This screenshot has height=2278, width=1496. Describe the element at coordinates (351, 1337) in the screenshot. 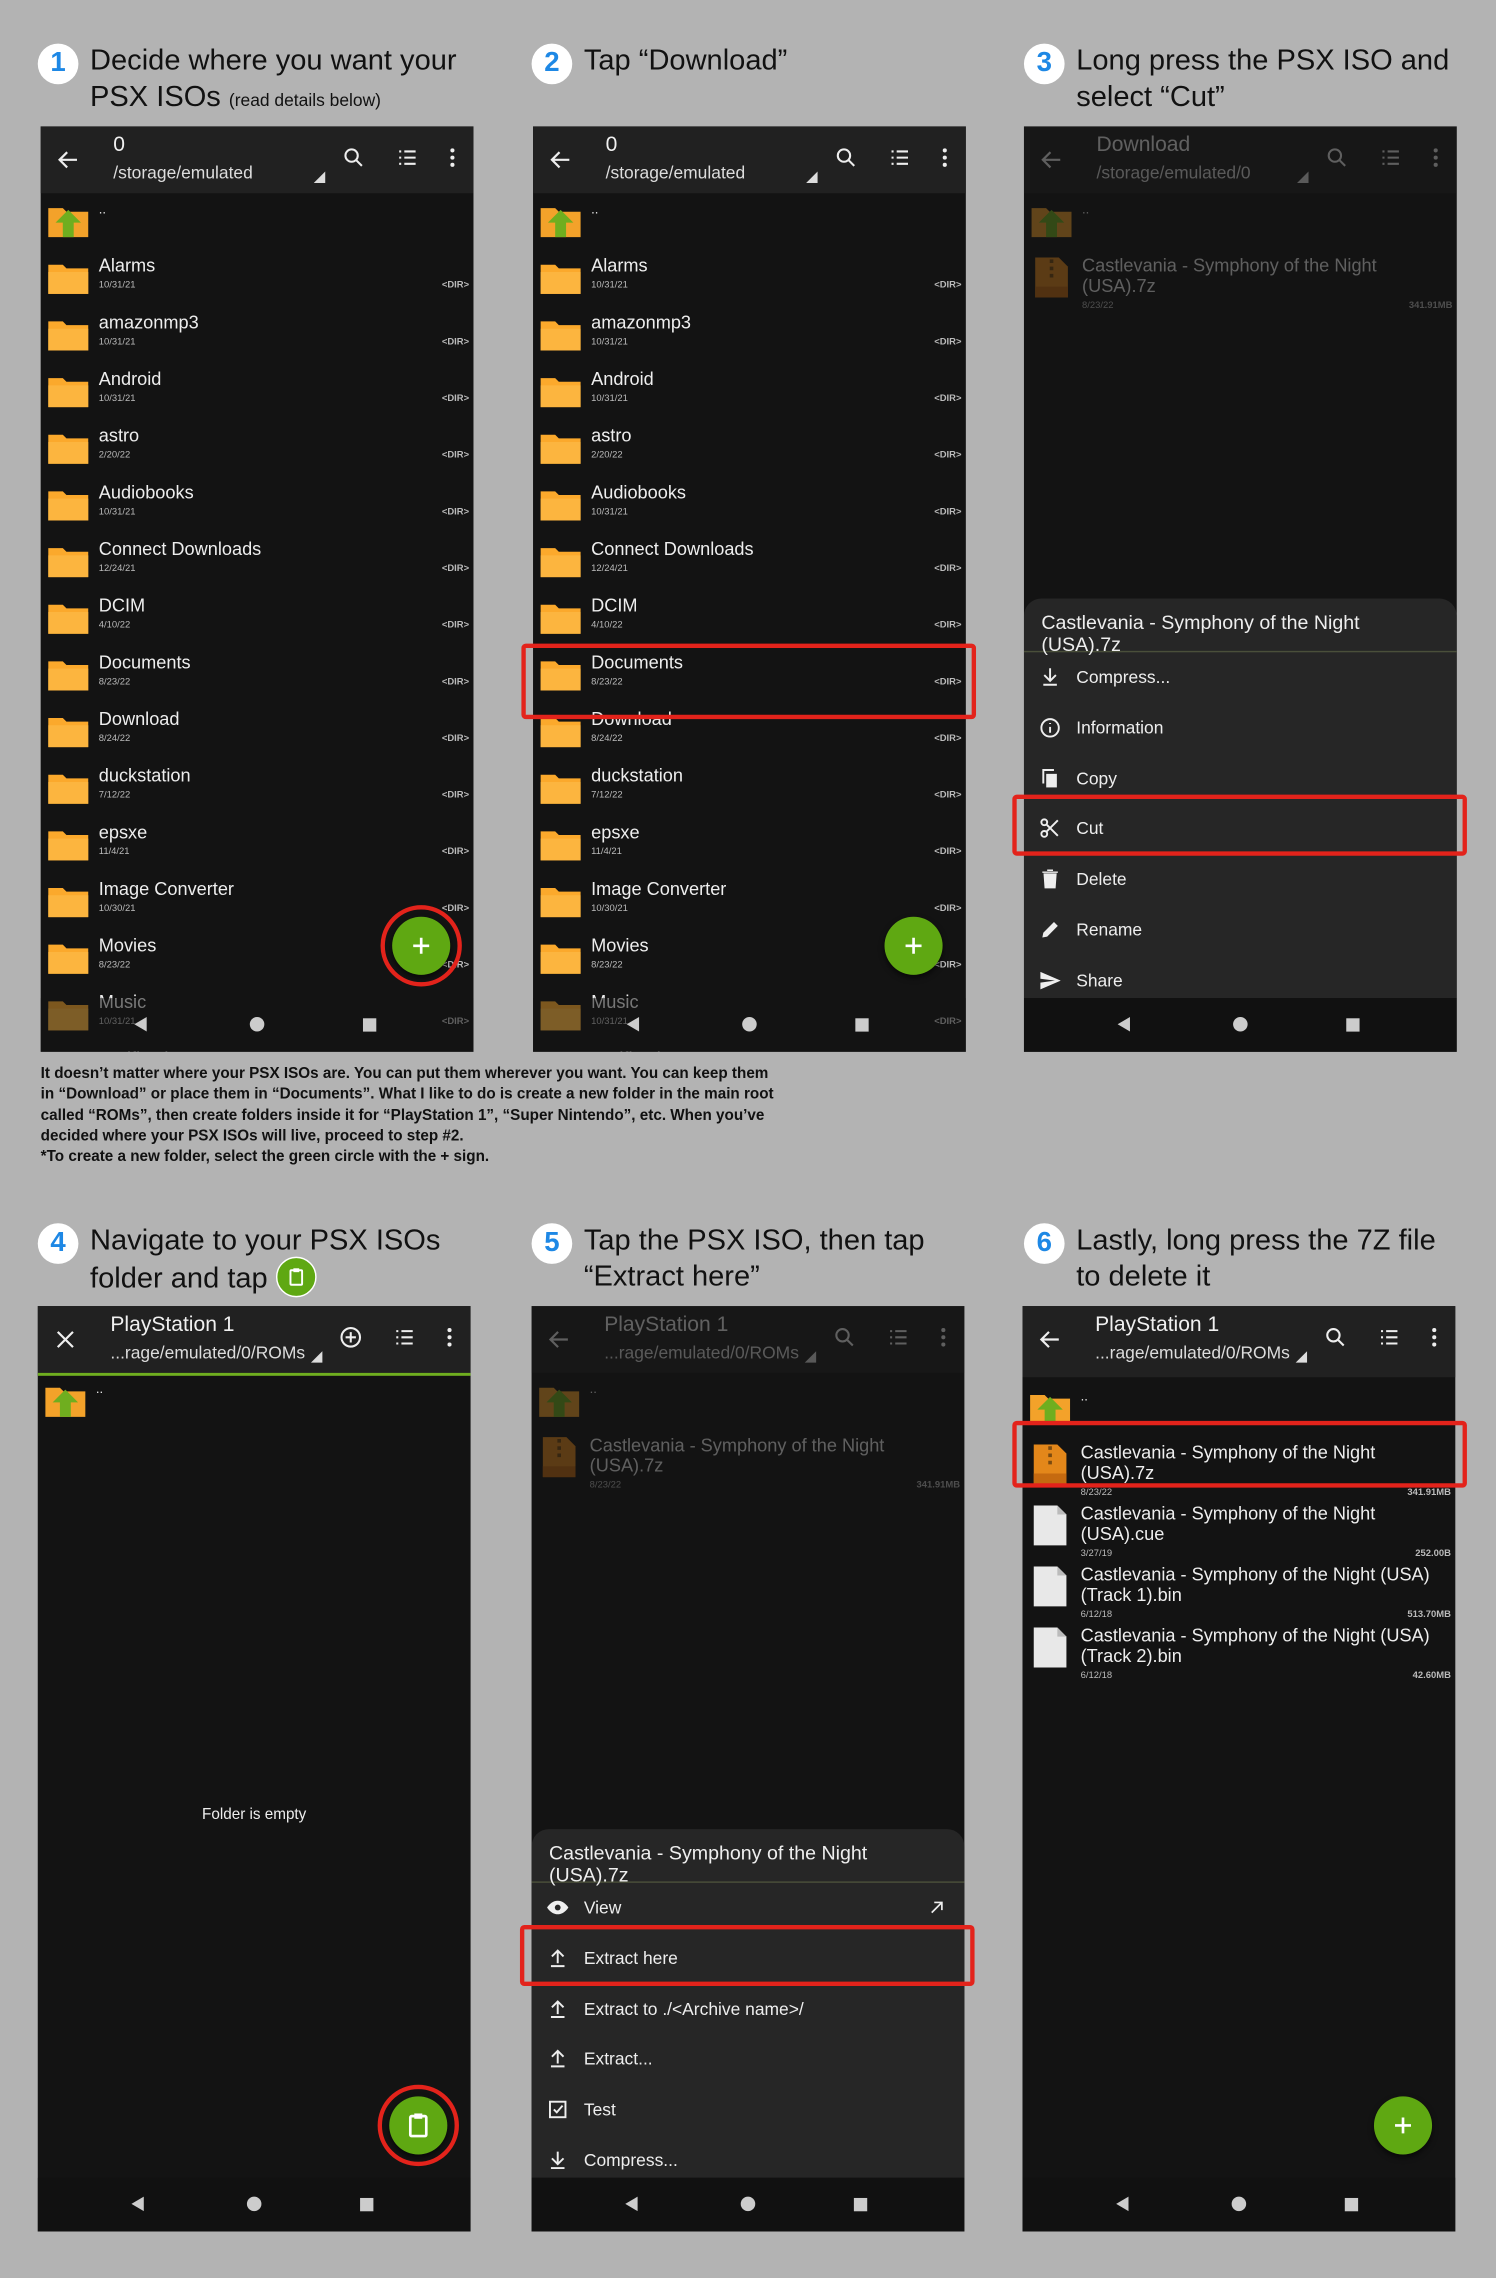

I see `new-folder-button` at that location.